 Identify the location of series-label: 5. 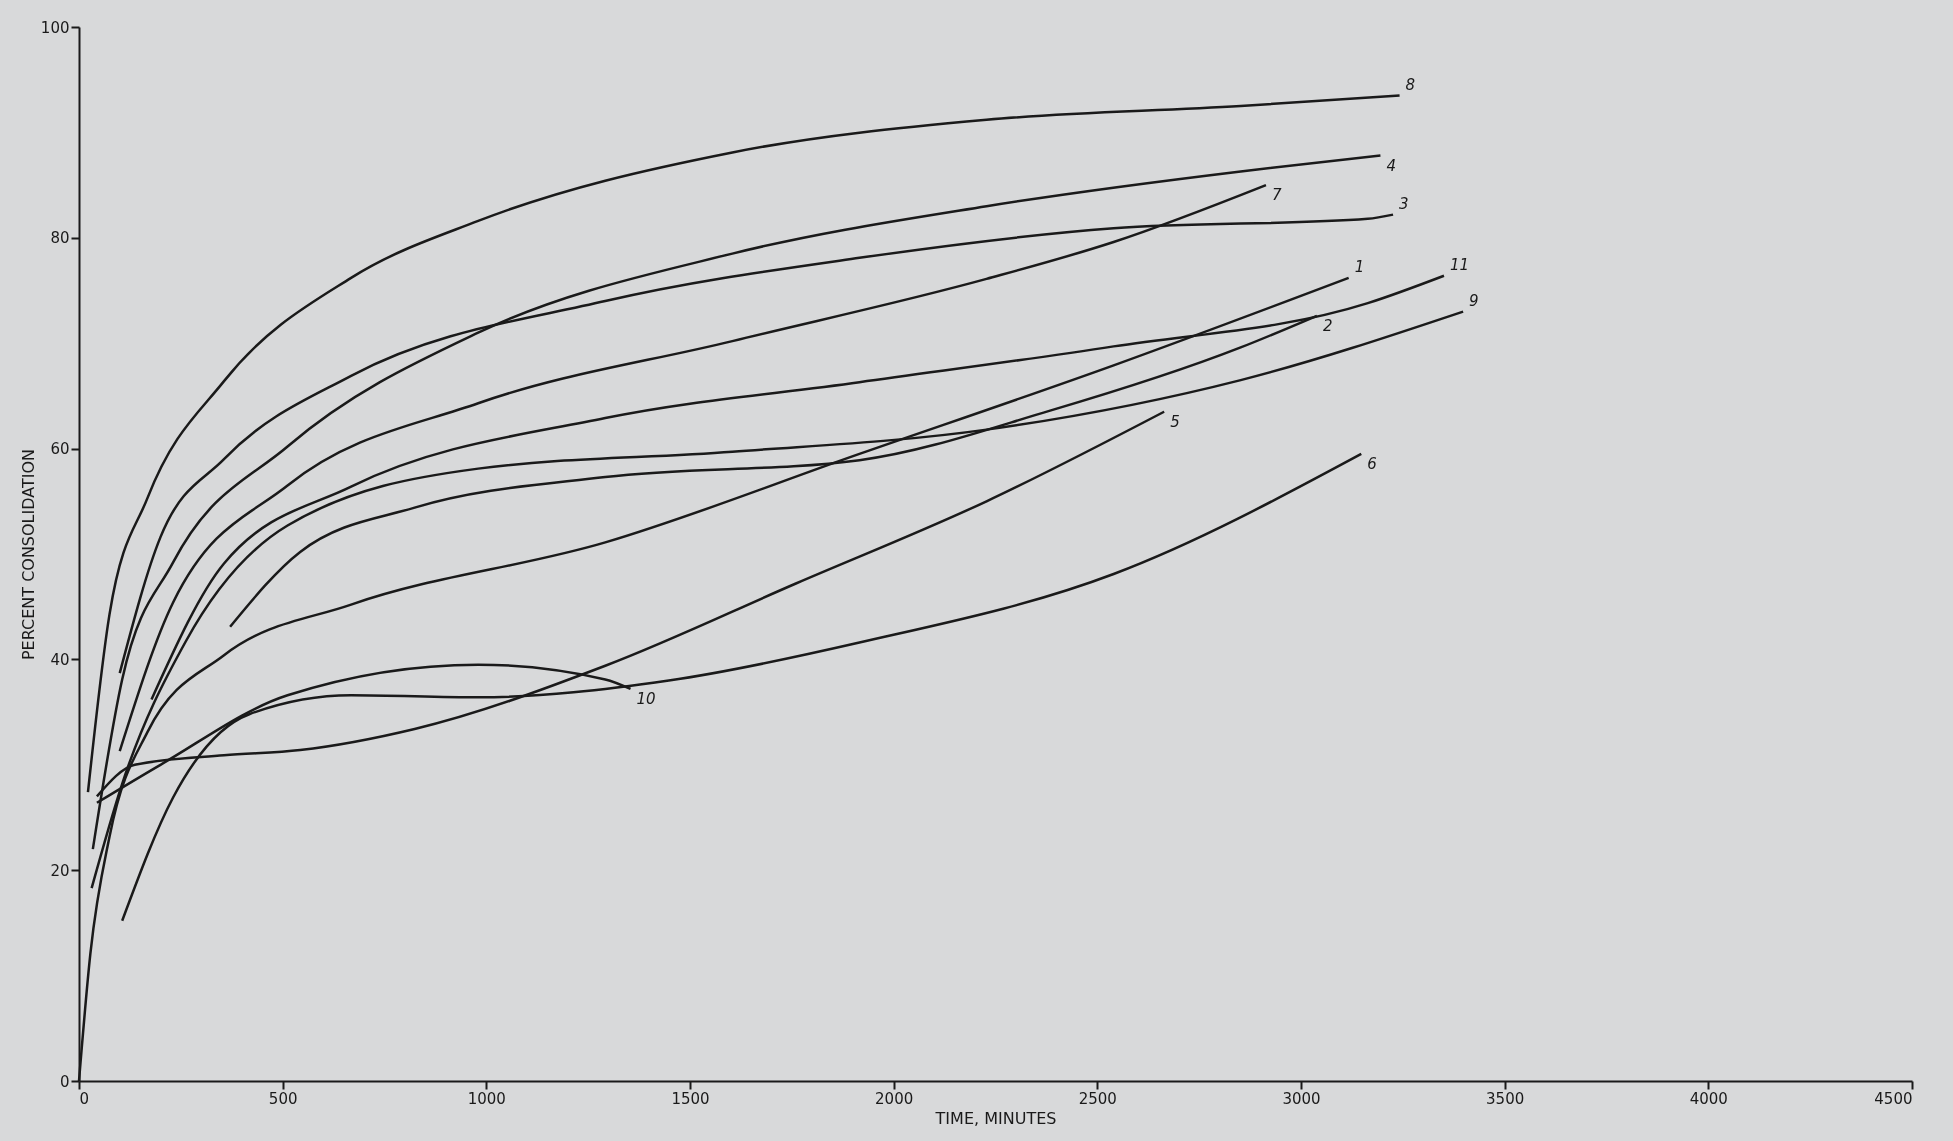
(1175, 421).